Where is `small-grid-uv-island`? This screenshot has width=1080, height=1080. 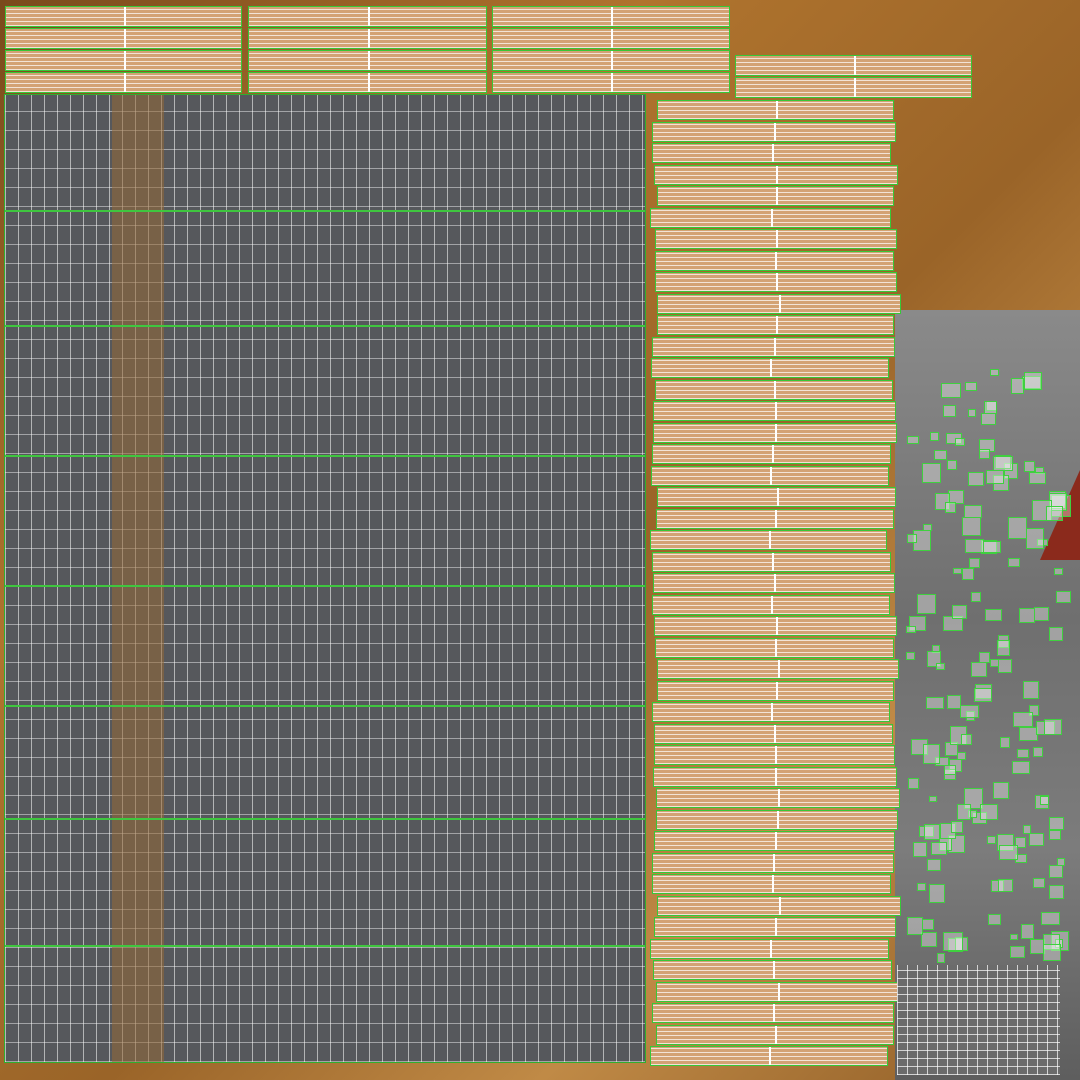 small-grid-uv-island is located at coordinates (978, 1020).